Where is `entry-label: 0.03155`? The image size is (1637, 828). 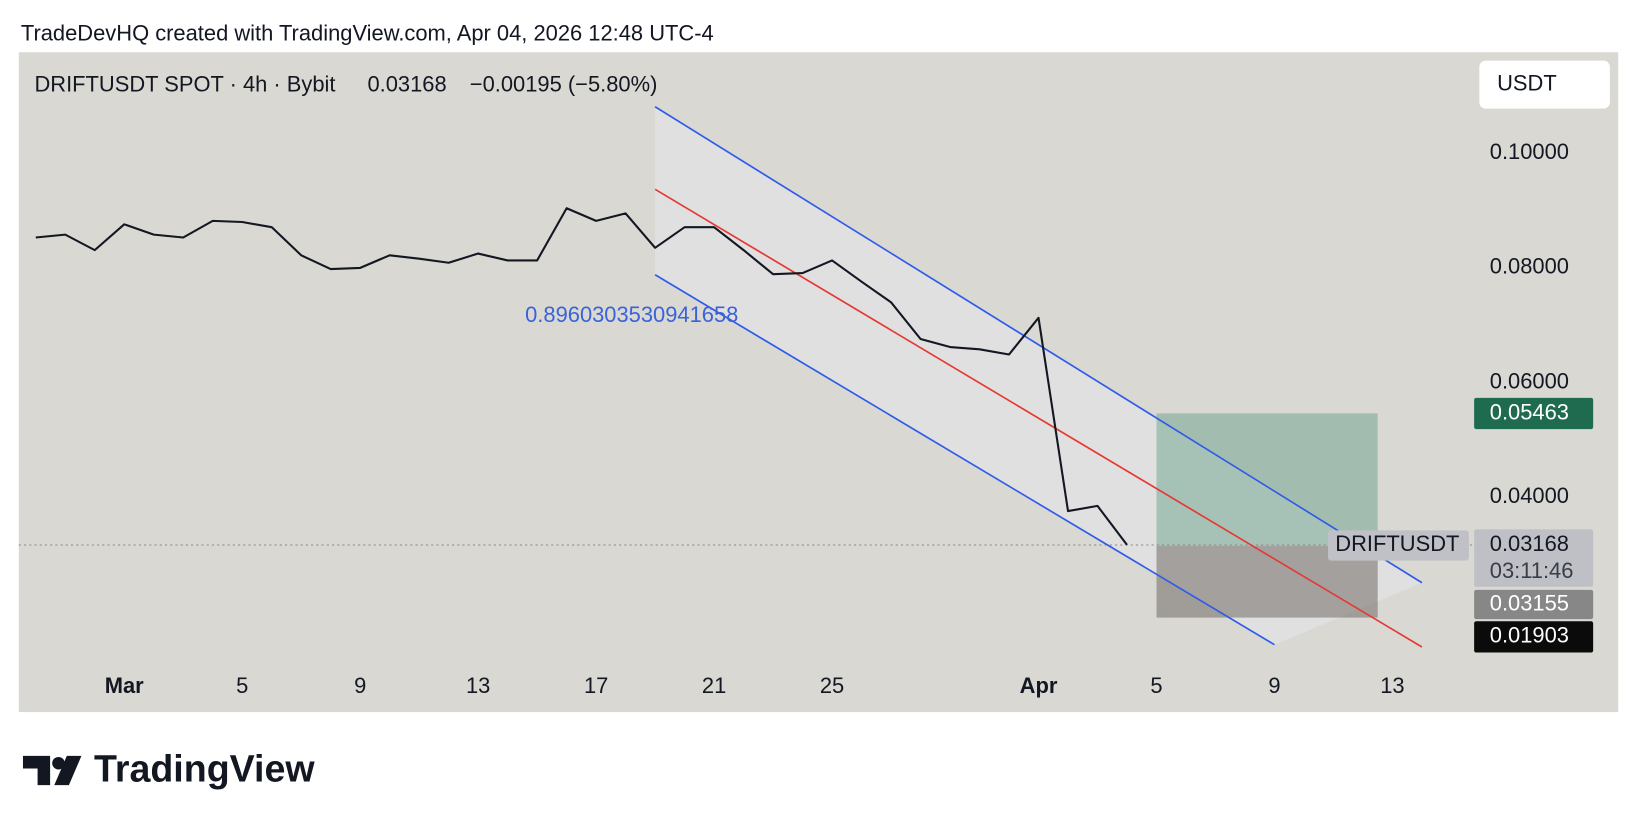
entry-label: 0.03155 is located at coordinates (1529, 602).